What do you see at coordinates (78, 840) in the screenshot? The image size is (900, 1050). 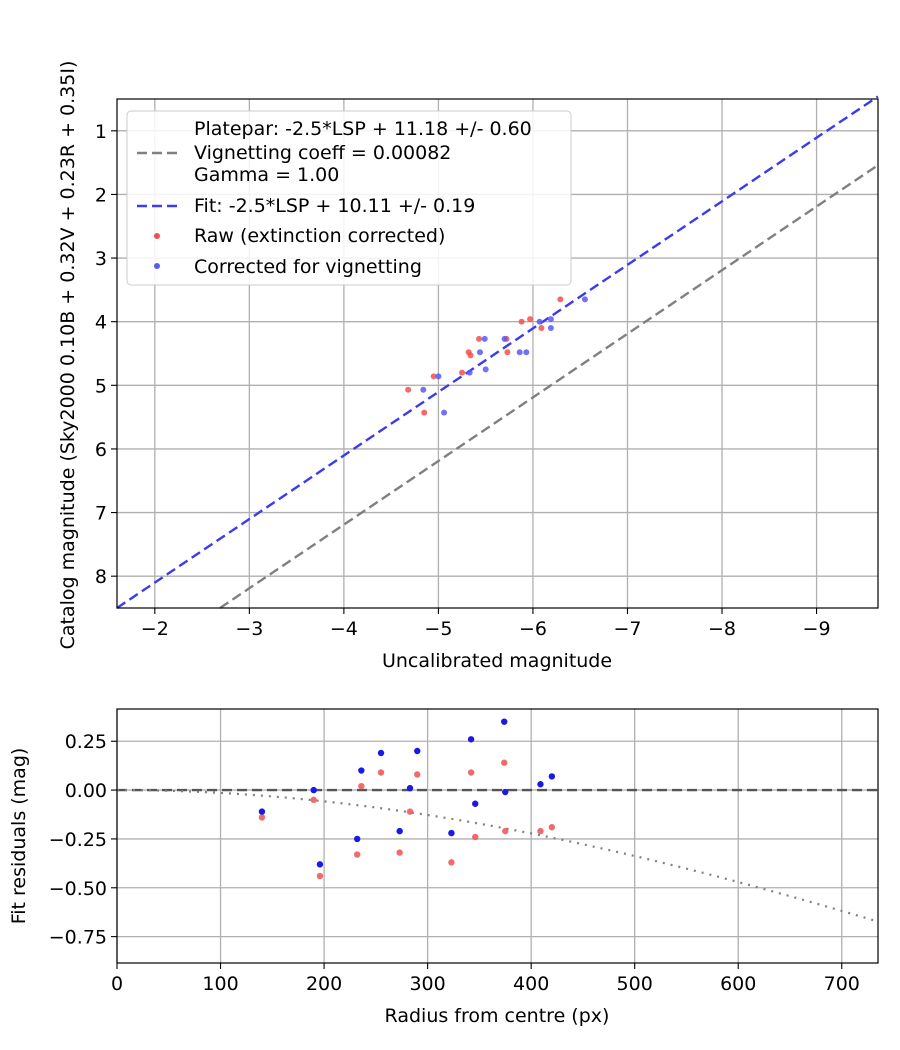 I see `y-tick-label: −0.25` at bounding box center [78, 840].